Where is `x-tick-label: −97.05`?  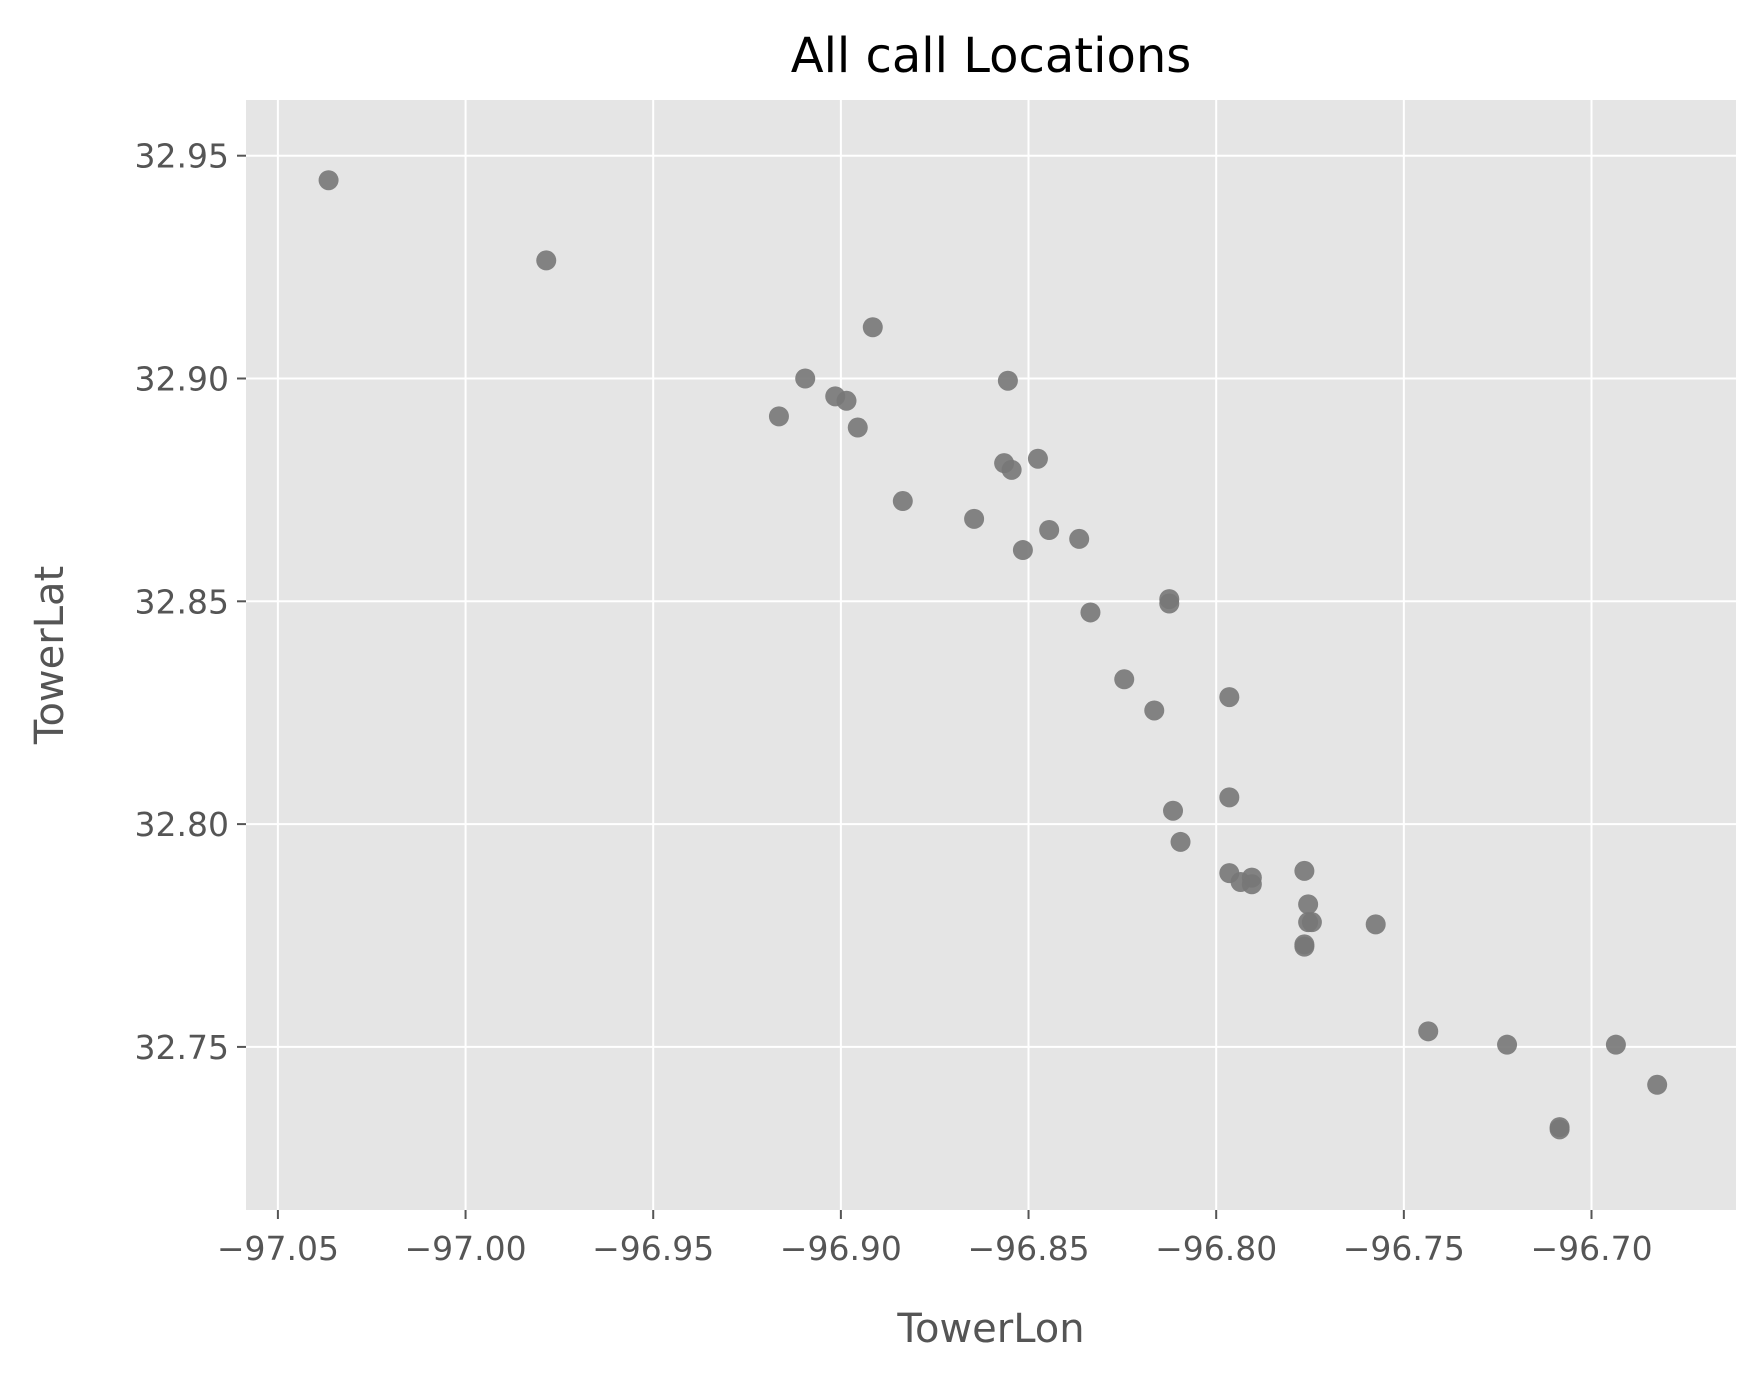 x-tick-label: −97.05 is located at coordinates (278, 1248).